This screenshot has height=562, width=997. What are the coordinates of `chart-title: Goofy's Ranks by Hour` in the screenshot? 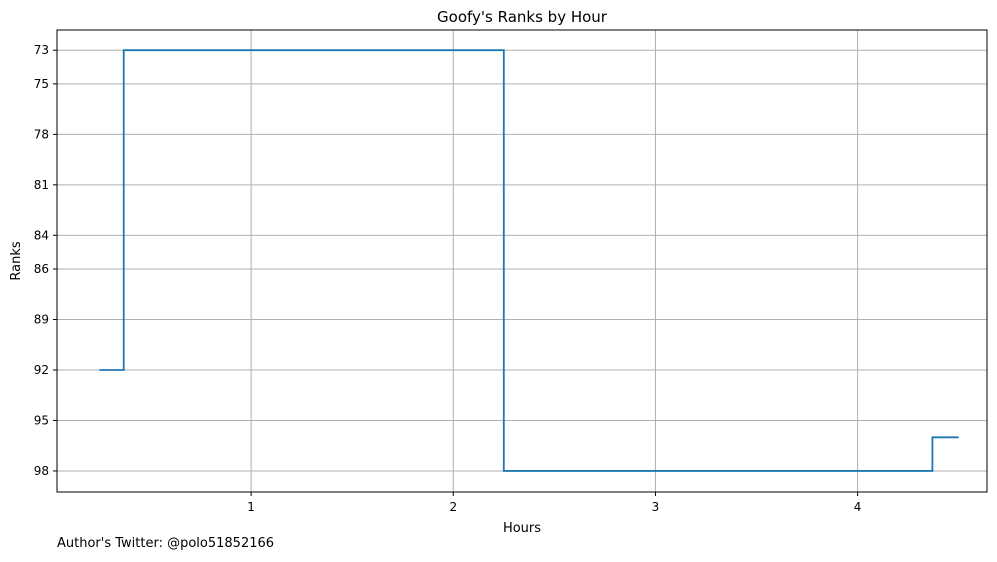 It's located at (522, 17).